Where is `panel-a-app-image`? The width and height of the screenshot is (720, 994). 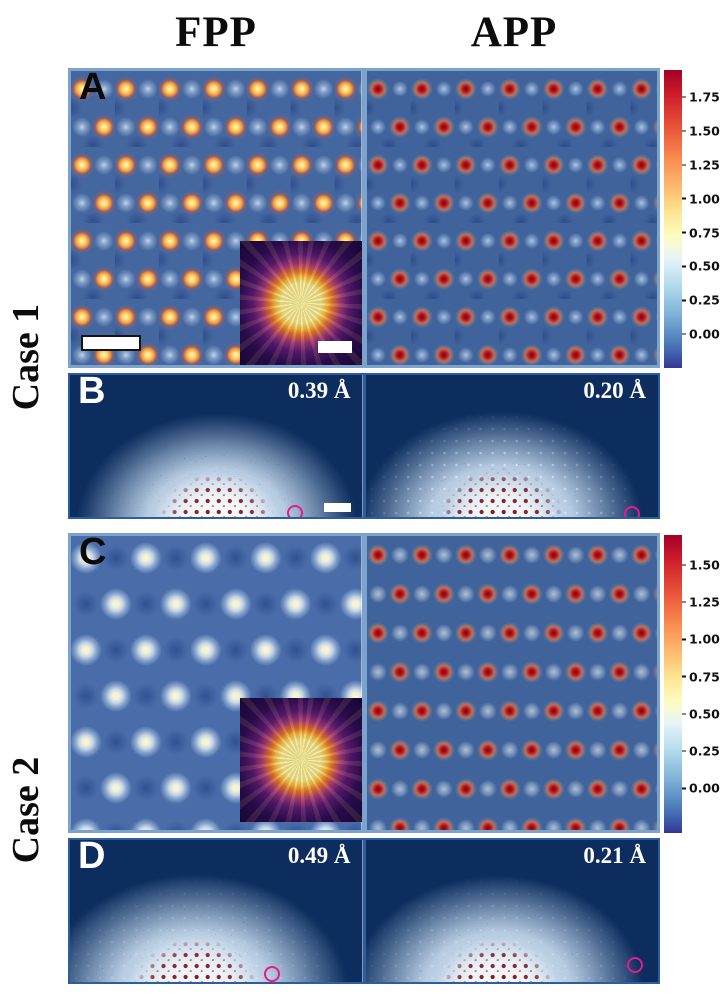 panel-a-app-image is located at coordinates (511, 218).